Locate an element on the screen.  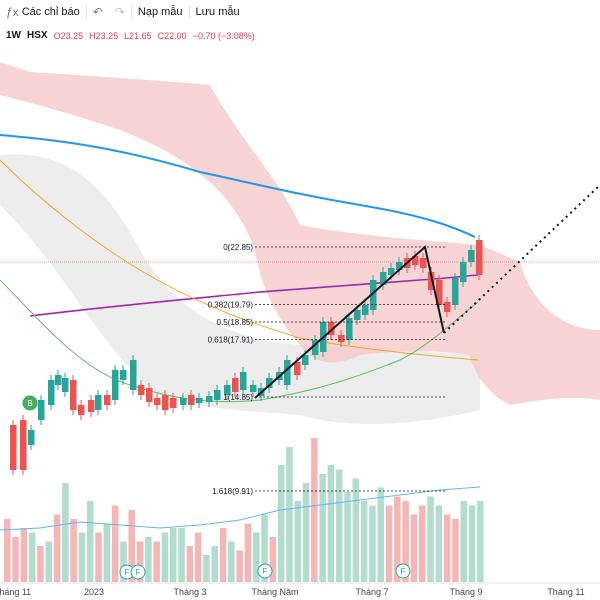
buy-marker is located at coordinates (30, 403).